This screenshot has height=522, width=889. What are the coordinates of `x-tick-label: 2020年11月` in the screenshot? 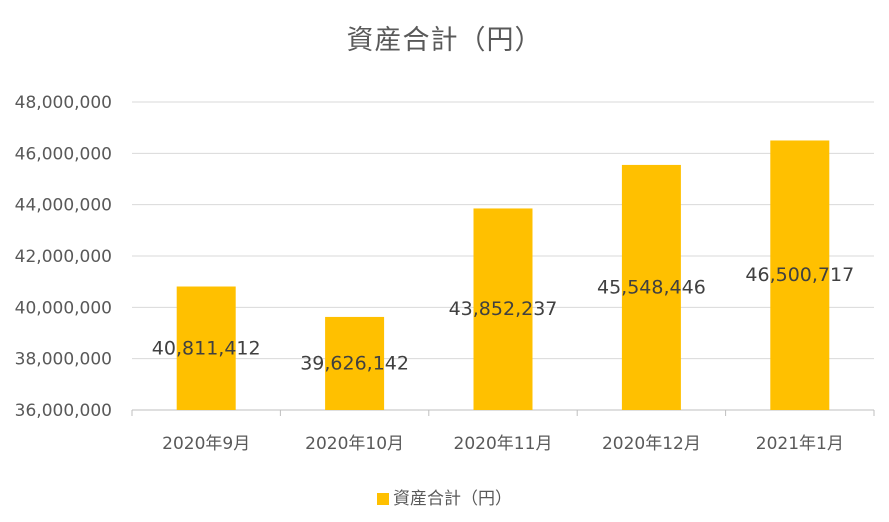 It's located at (503, 444).